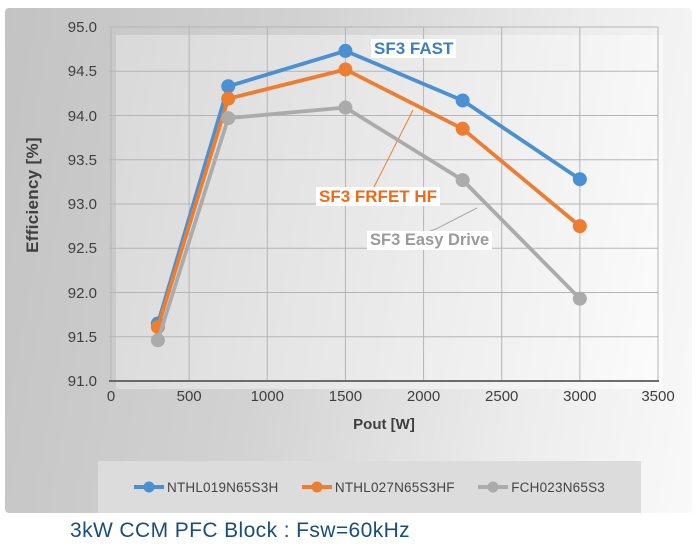 This screenshot has width=696, height=548. What do you see at coordinates (82, 204) in the screenshot?
I see `y-tick-label: 93.0` at bounding box center [82, 204].